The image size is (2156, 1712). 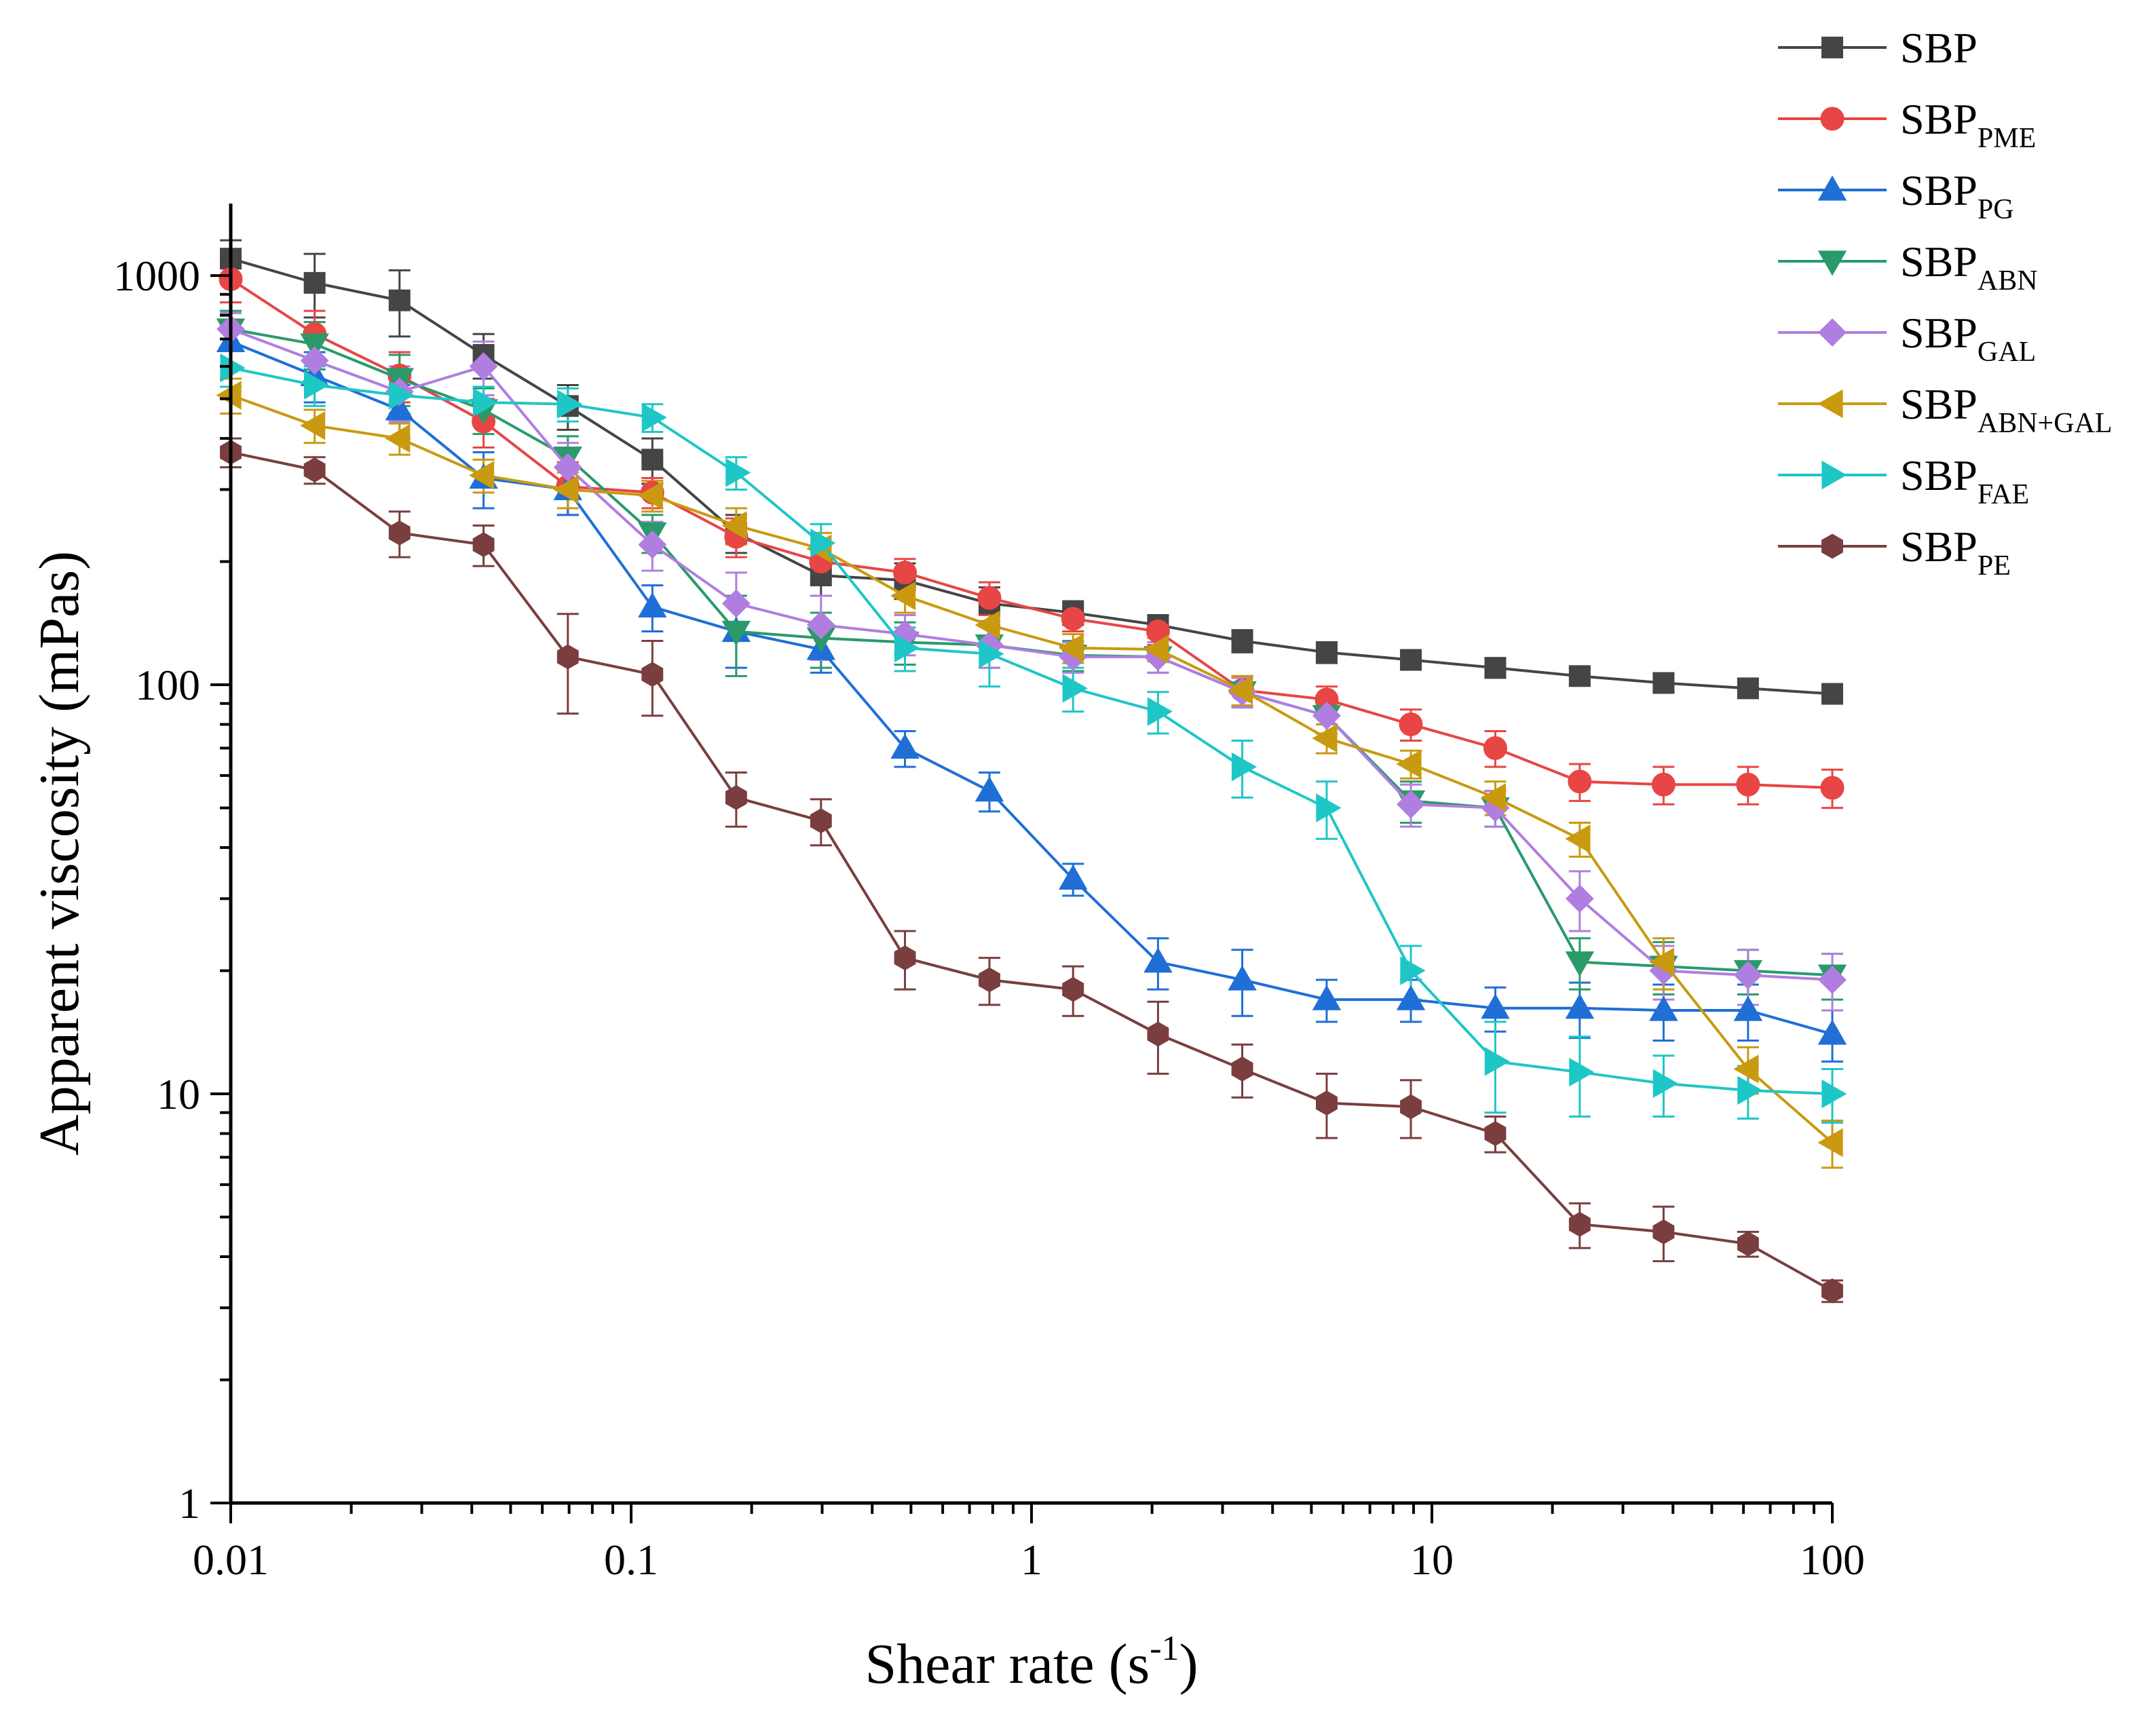 I want to click on y-tick-label: 1, so click(x=189, y=1503).